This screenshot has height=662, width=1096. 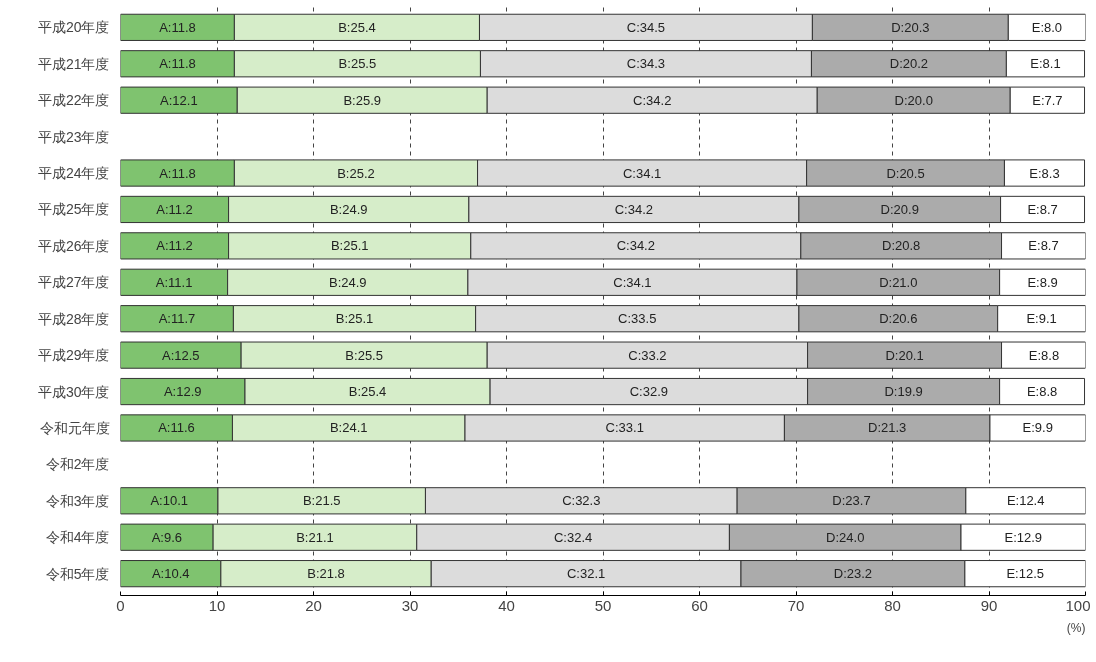 I want to click on y-tick-label: 令和2年度, so click(x=77, y=464).